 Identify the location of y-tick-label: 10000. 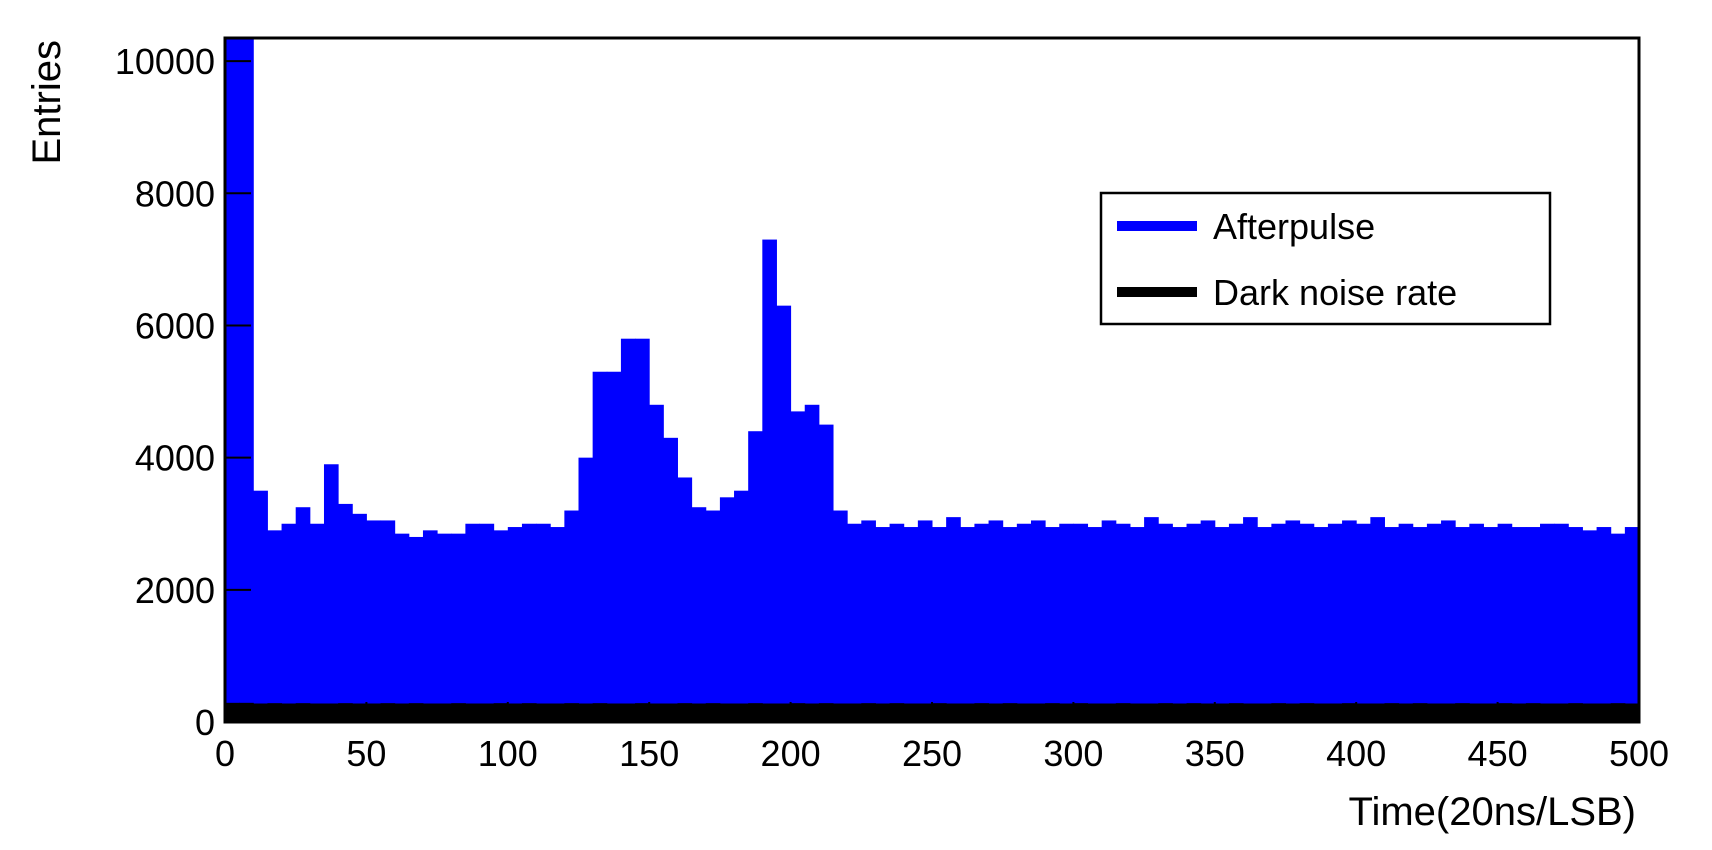
(165, 61).